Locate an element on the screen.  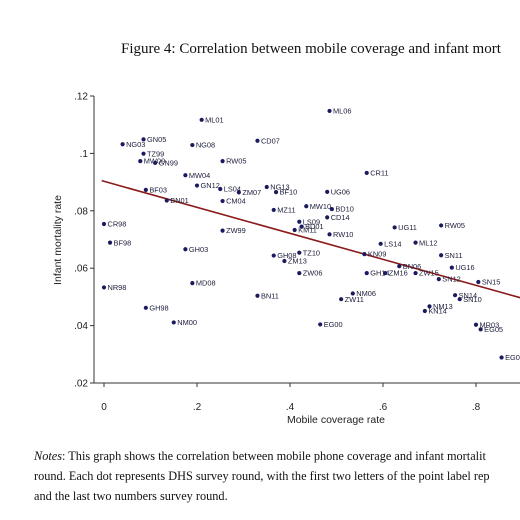
y-axis-ticks: .02 .04 .06 .08 .1 .12 is located at coordinates (84, 241).